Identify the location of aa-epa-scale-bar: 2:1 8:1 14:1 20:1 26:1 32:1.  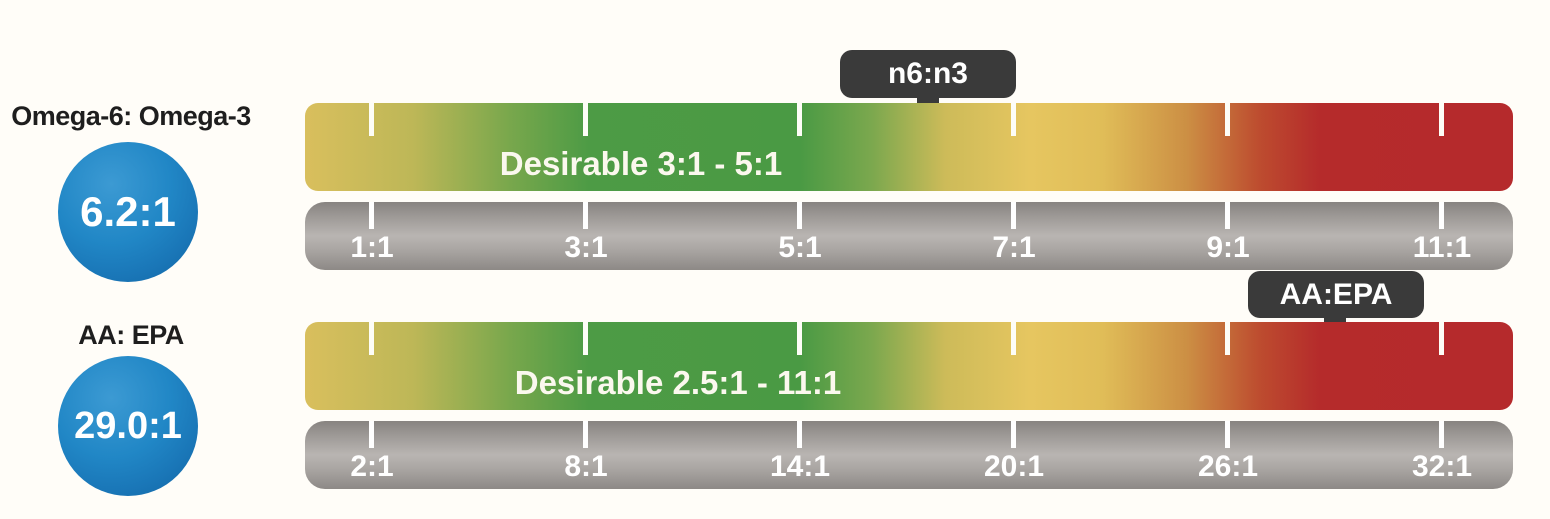
(909, 455).